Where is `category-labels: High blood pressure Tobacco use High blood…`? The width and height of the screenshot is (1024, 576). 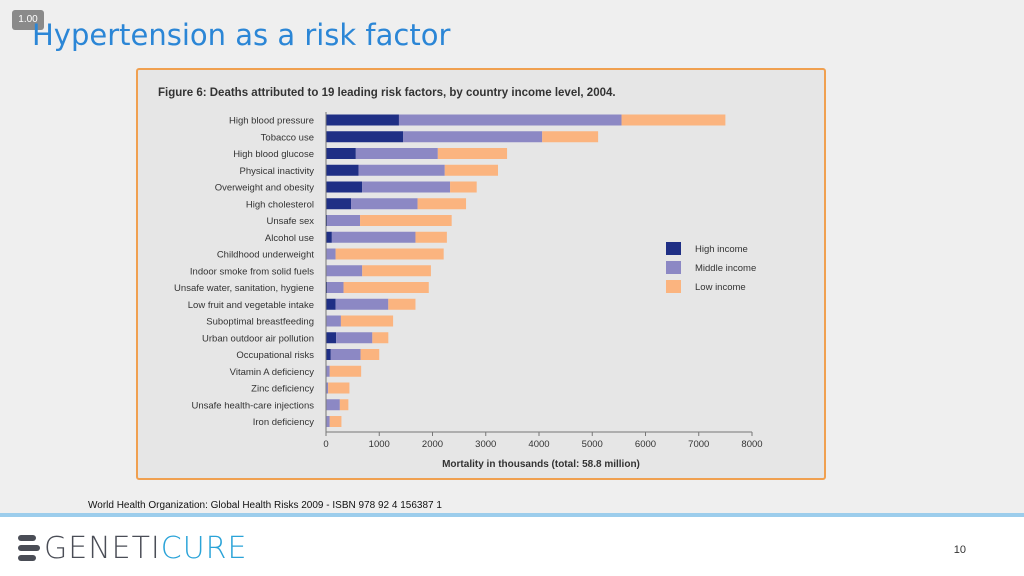 category-labels: High blood pressure Tobacco use High blood… is located at coordinates (244, 272).